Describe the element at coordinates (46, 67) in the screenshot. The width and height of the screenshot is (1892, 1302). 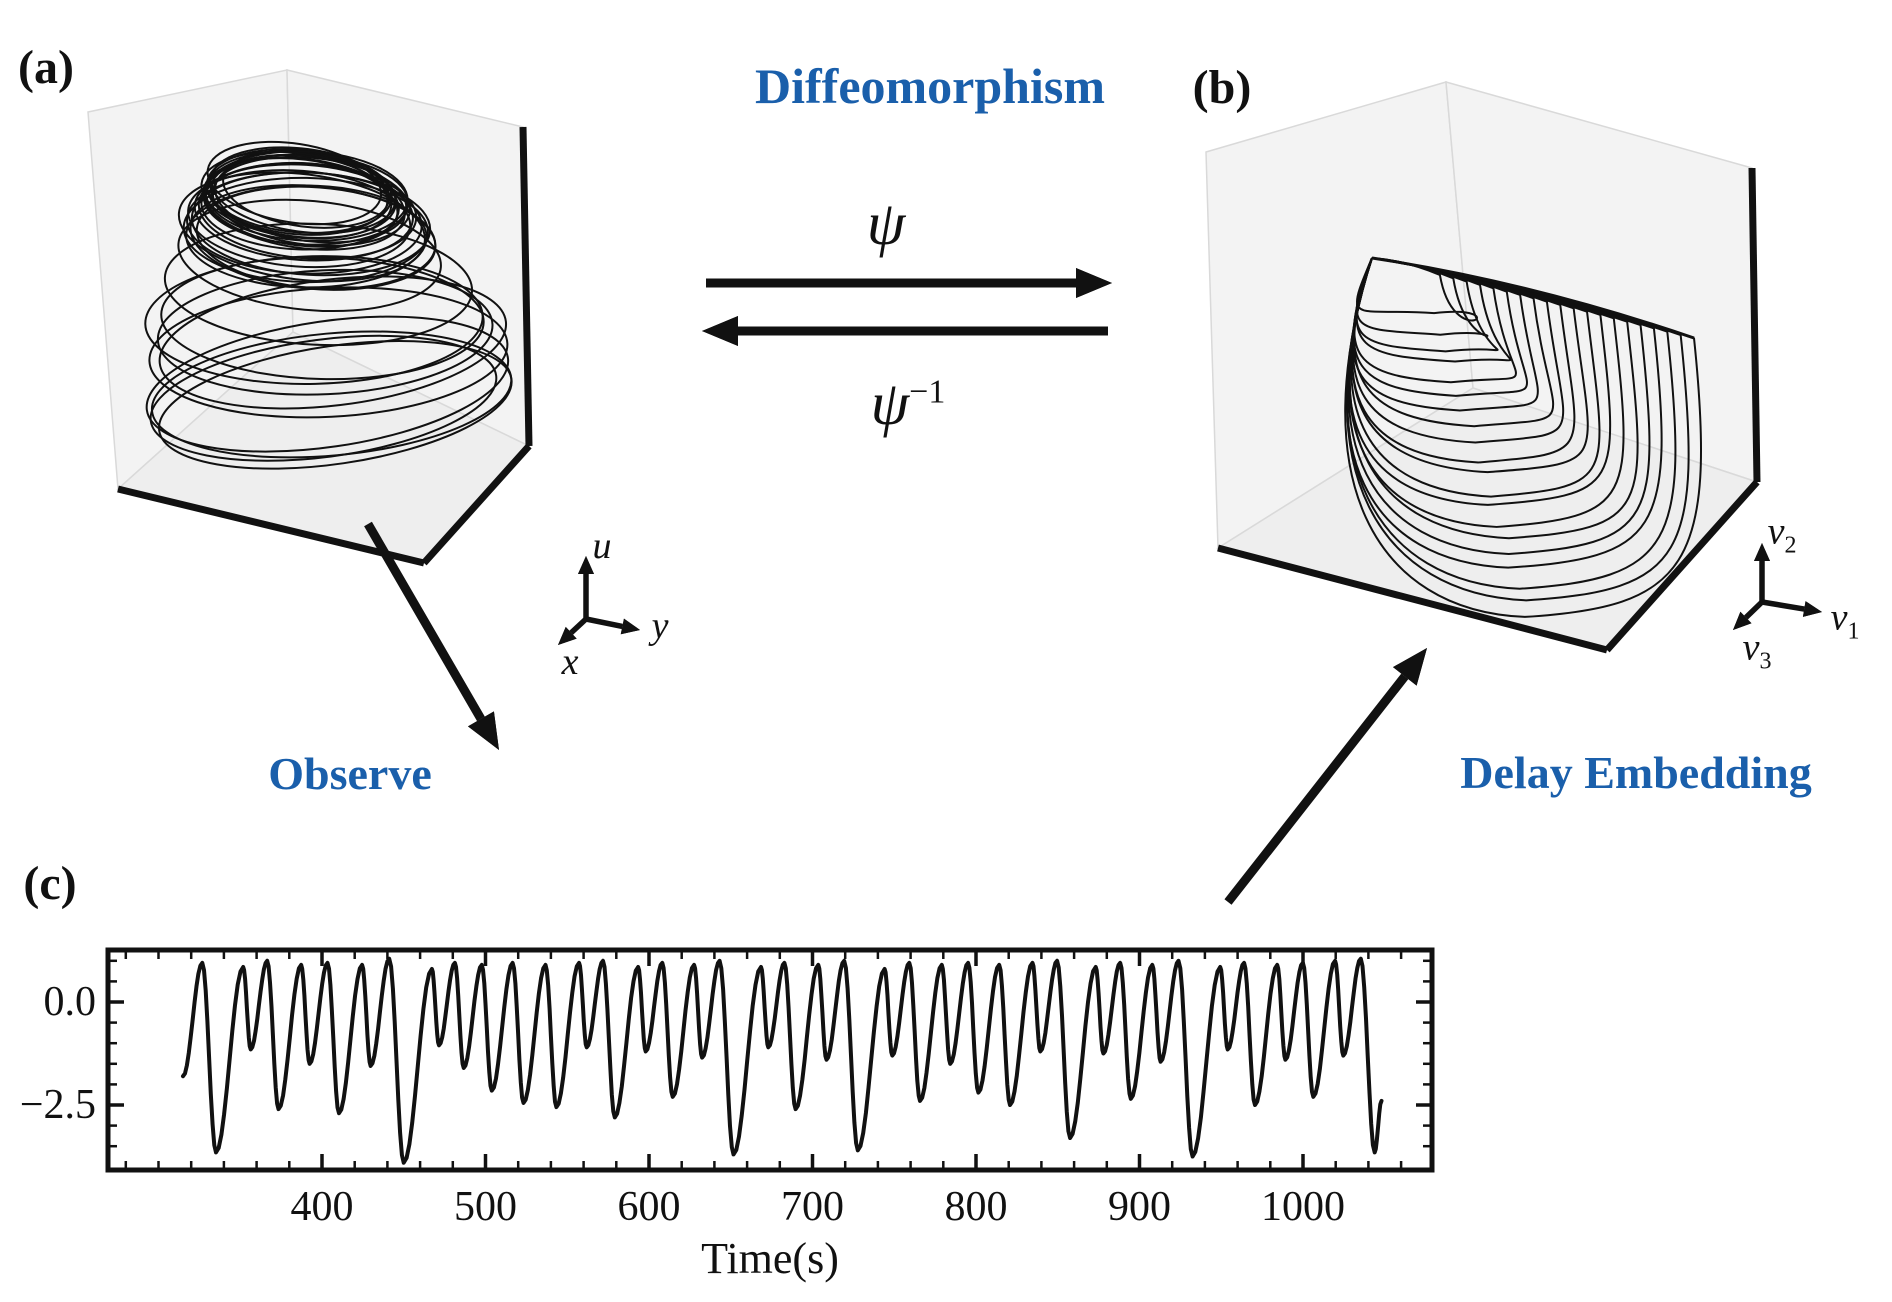
I see `panel-a-label: (a)` at that location.